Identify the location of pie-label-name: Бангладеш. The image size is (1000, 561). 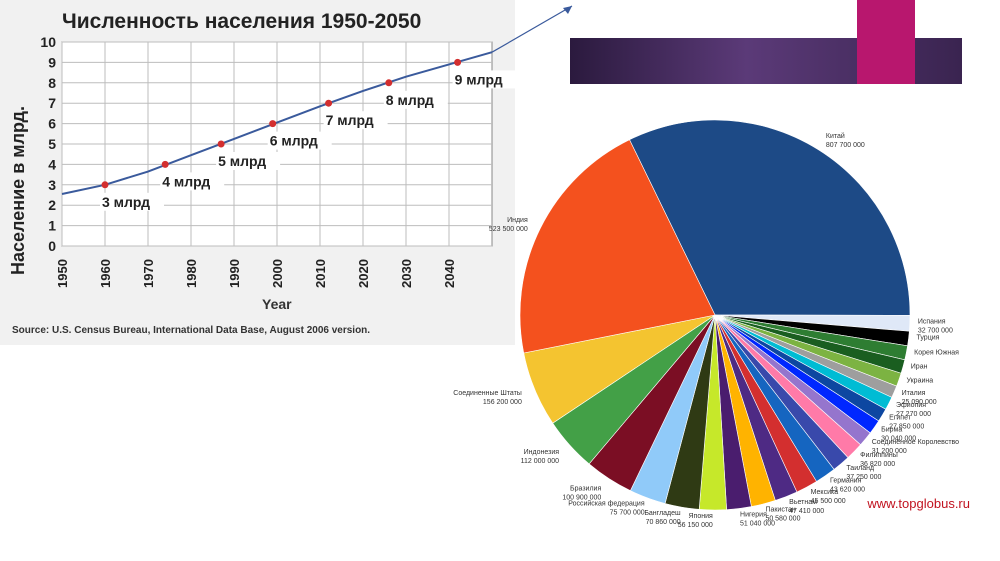
(662, 513).